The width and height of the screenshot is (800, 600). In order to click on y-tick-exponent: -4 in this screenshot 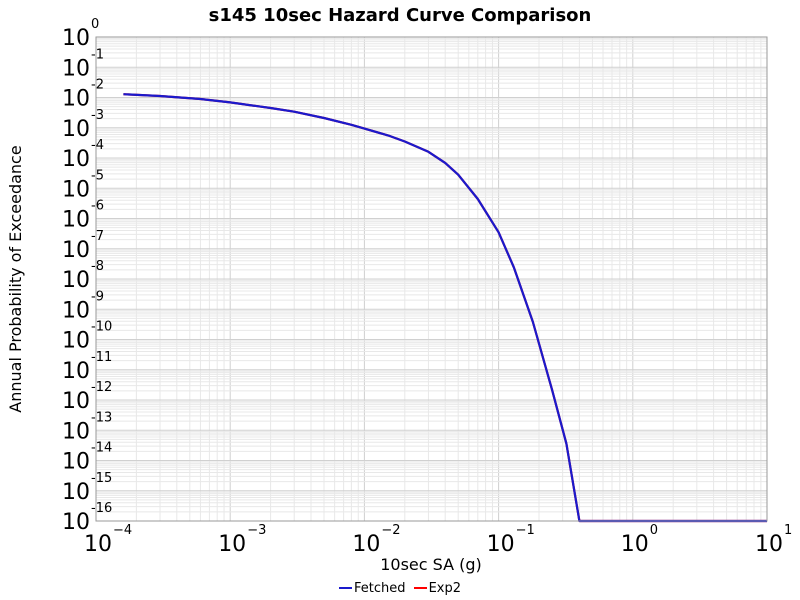, I will do `click(97, 145)`.